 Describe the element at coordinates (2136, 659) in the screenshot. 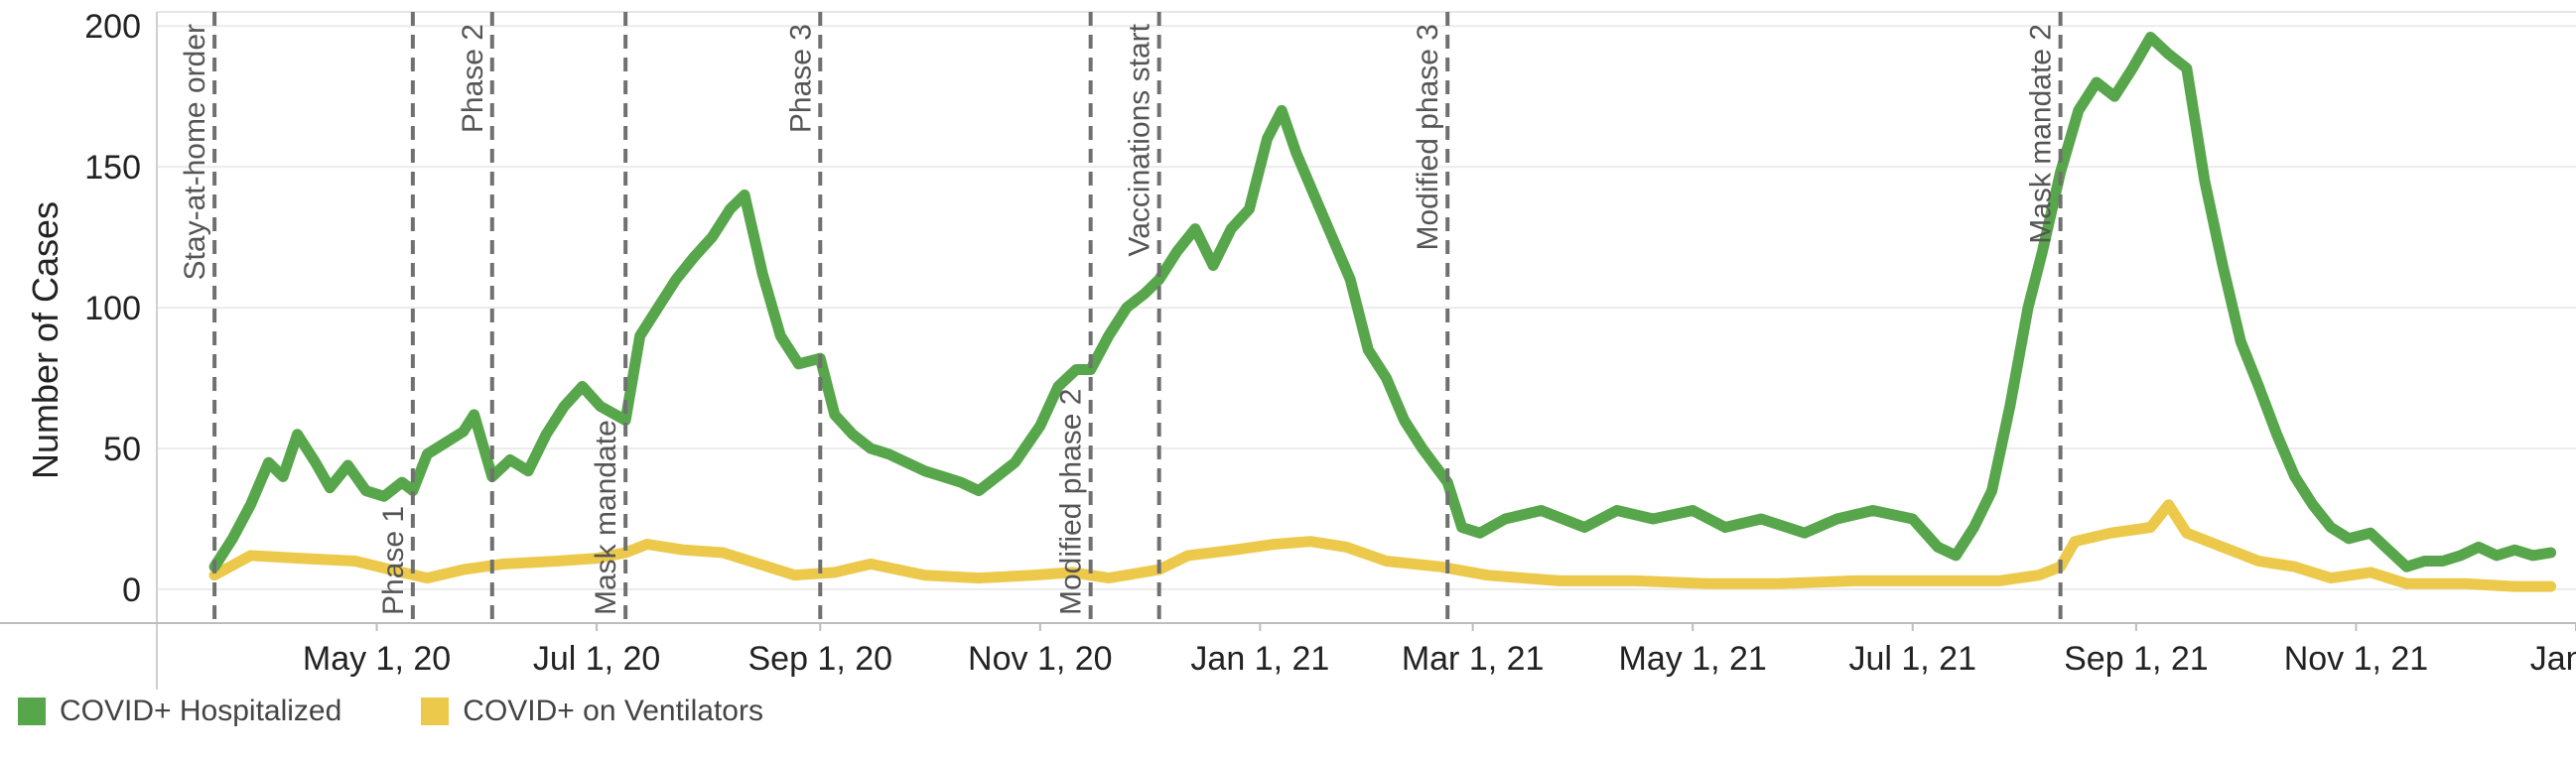

I see `x-tick-label: Sep 1, 21` at that location.